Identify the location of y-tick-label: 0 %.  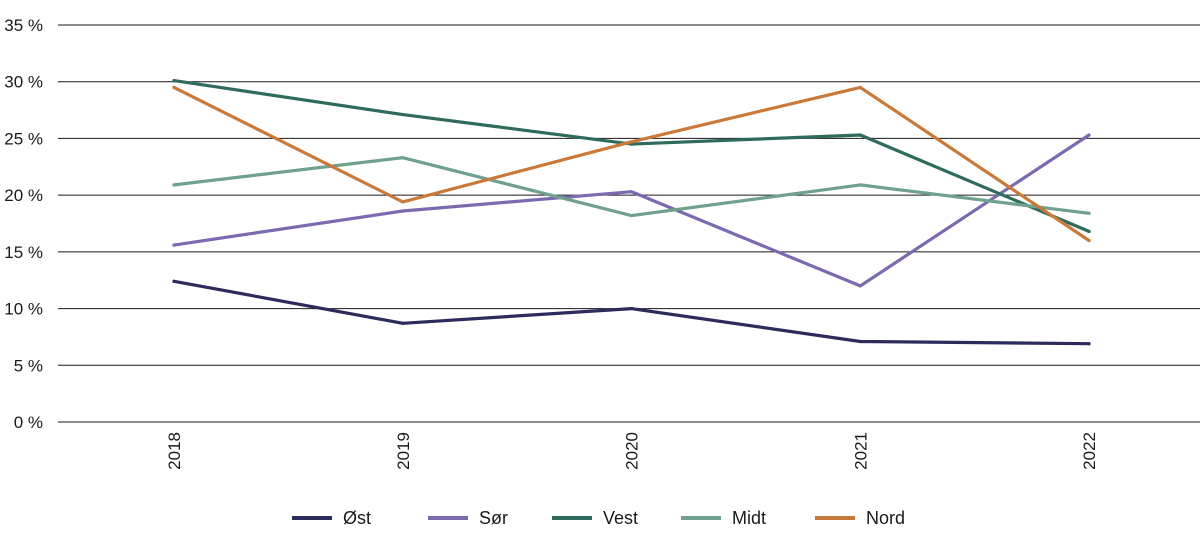
(28, 422).